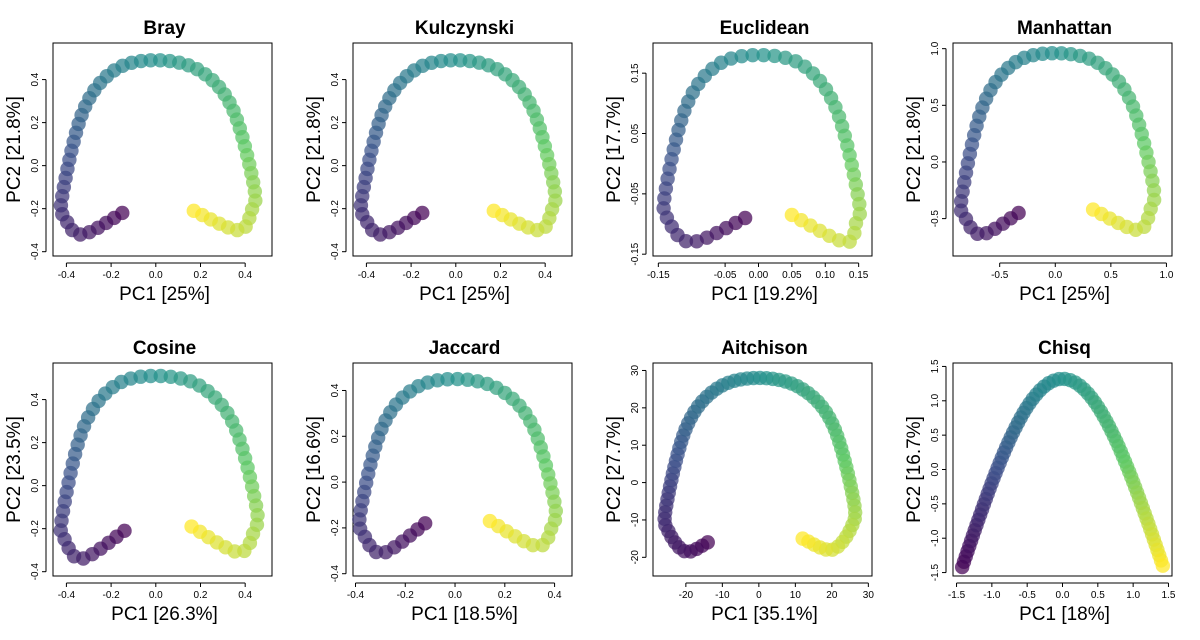 The width and height of the screenshot is (1200, 640). I want to click on y-tick-label: -20, so click(635, 557).